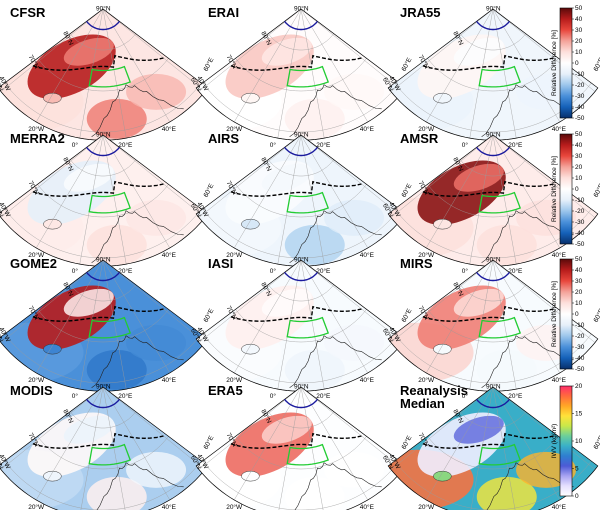  Describe the element at coordinates (580, 74) in the screenshot. I see `colorbar-tick: -10` at that location.